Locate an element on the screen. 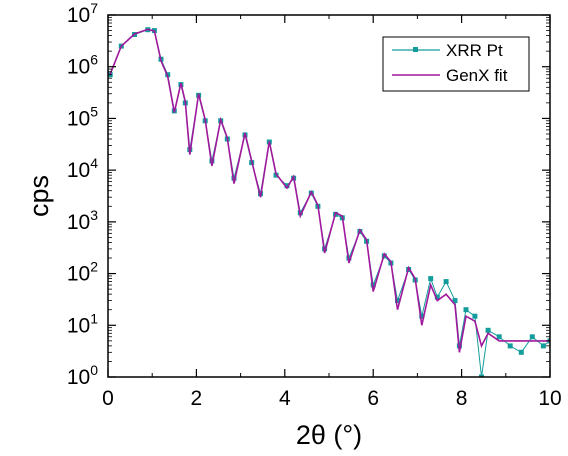 The width and height of the screenshot is (568, 456). y-tick-label: 10⁵ is located at coordinates (82, 116).